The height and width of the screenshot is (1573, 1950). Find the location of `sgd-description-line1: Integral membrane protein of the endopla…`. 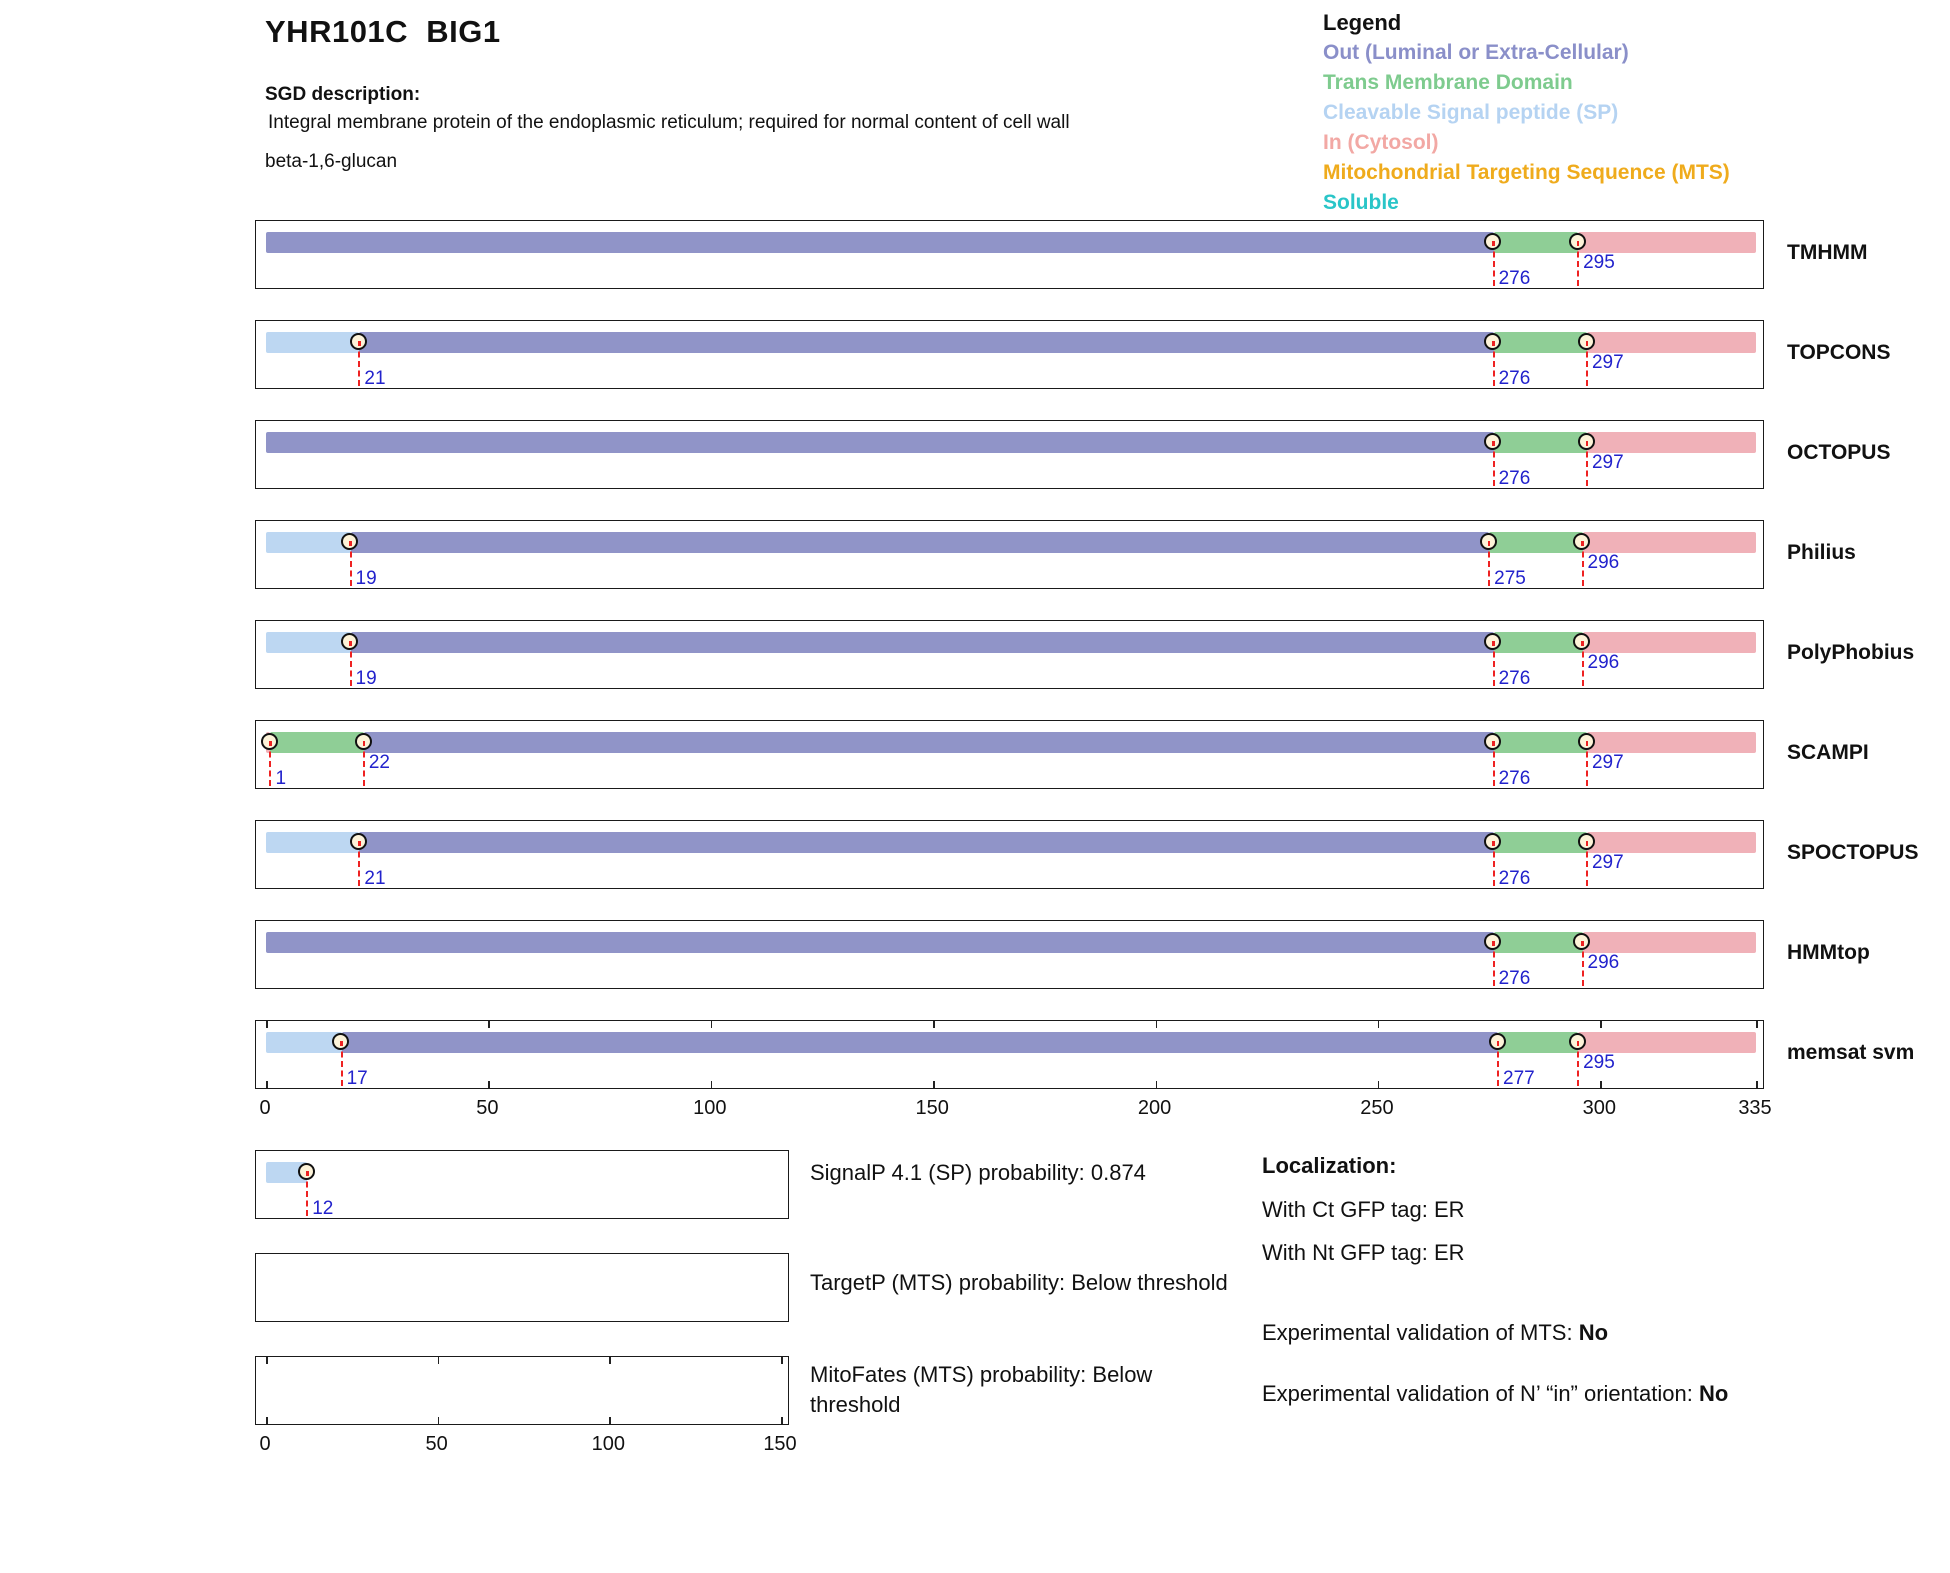

sgd-description-line1: Integral membrane protein of the endopla… is located at coordinates (669, 122).